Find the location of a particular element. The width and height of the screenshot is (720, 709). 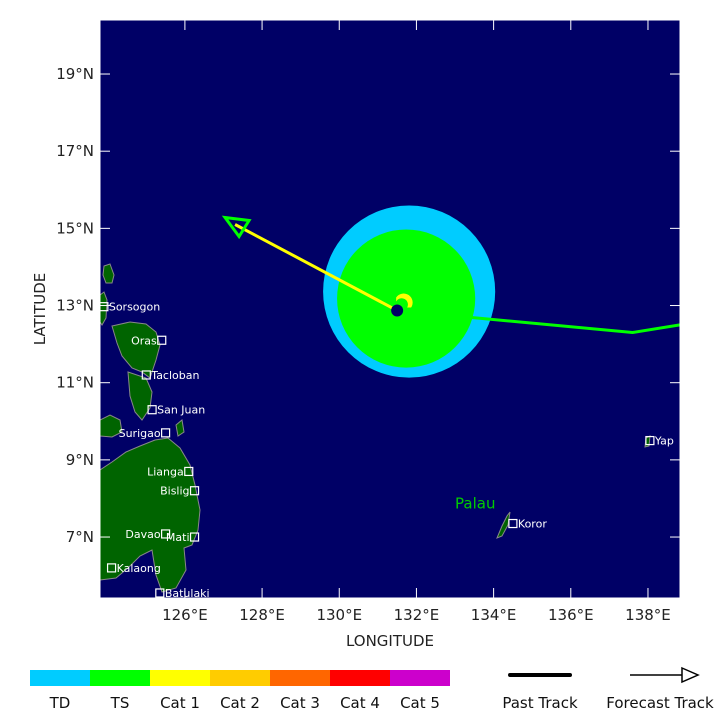

city-san-juan: San Juan is located at coordinates (176, 410).